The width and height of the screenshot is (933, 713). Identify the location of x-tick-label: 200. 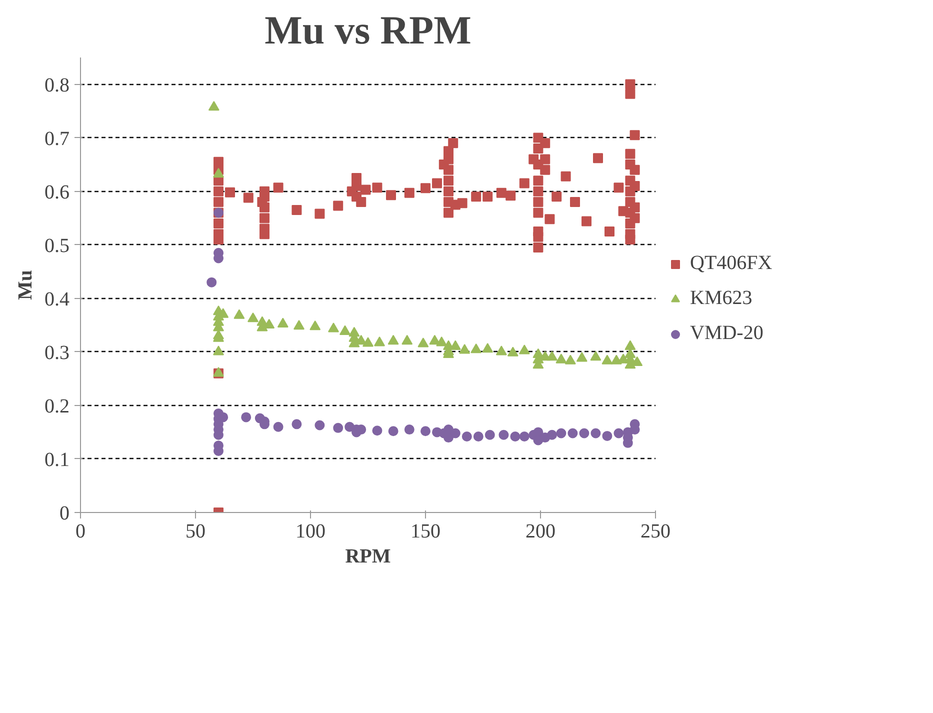
(541, 531).